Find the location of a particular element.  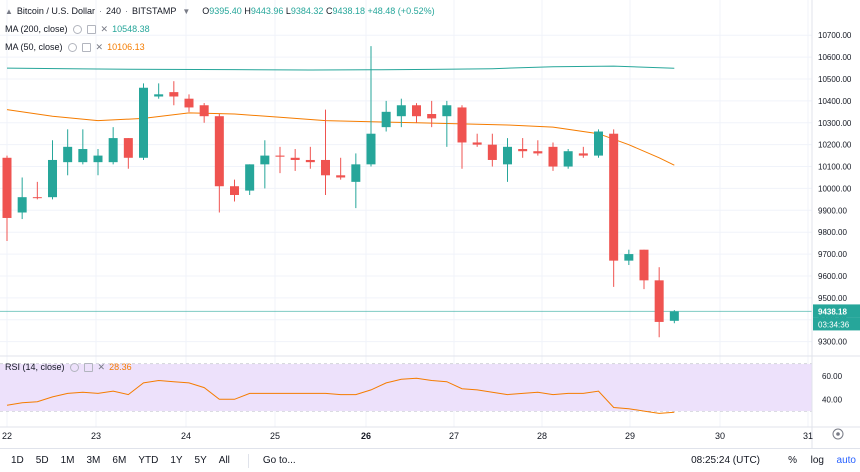

change-value: +48.48 (+0.52%) is located at coordinates (401, 11).